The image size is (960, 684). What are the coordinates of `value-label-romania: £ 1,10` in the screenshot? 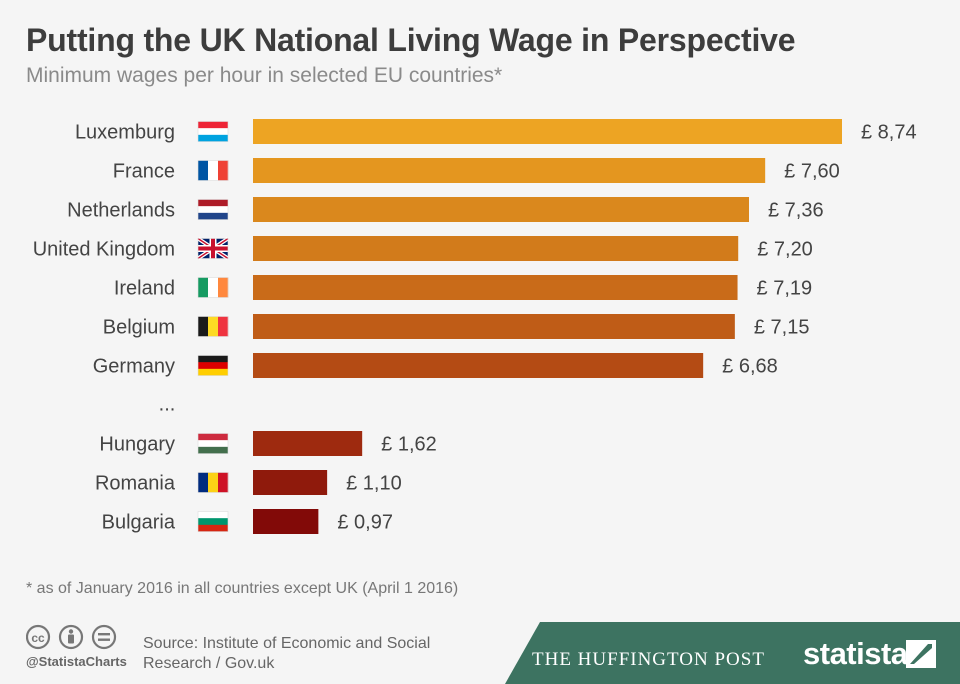 It's located at (374, 484).